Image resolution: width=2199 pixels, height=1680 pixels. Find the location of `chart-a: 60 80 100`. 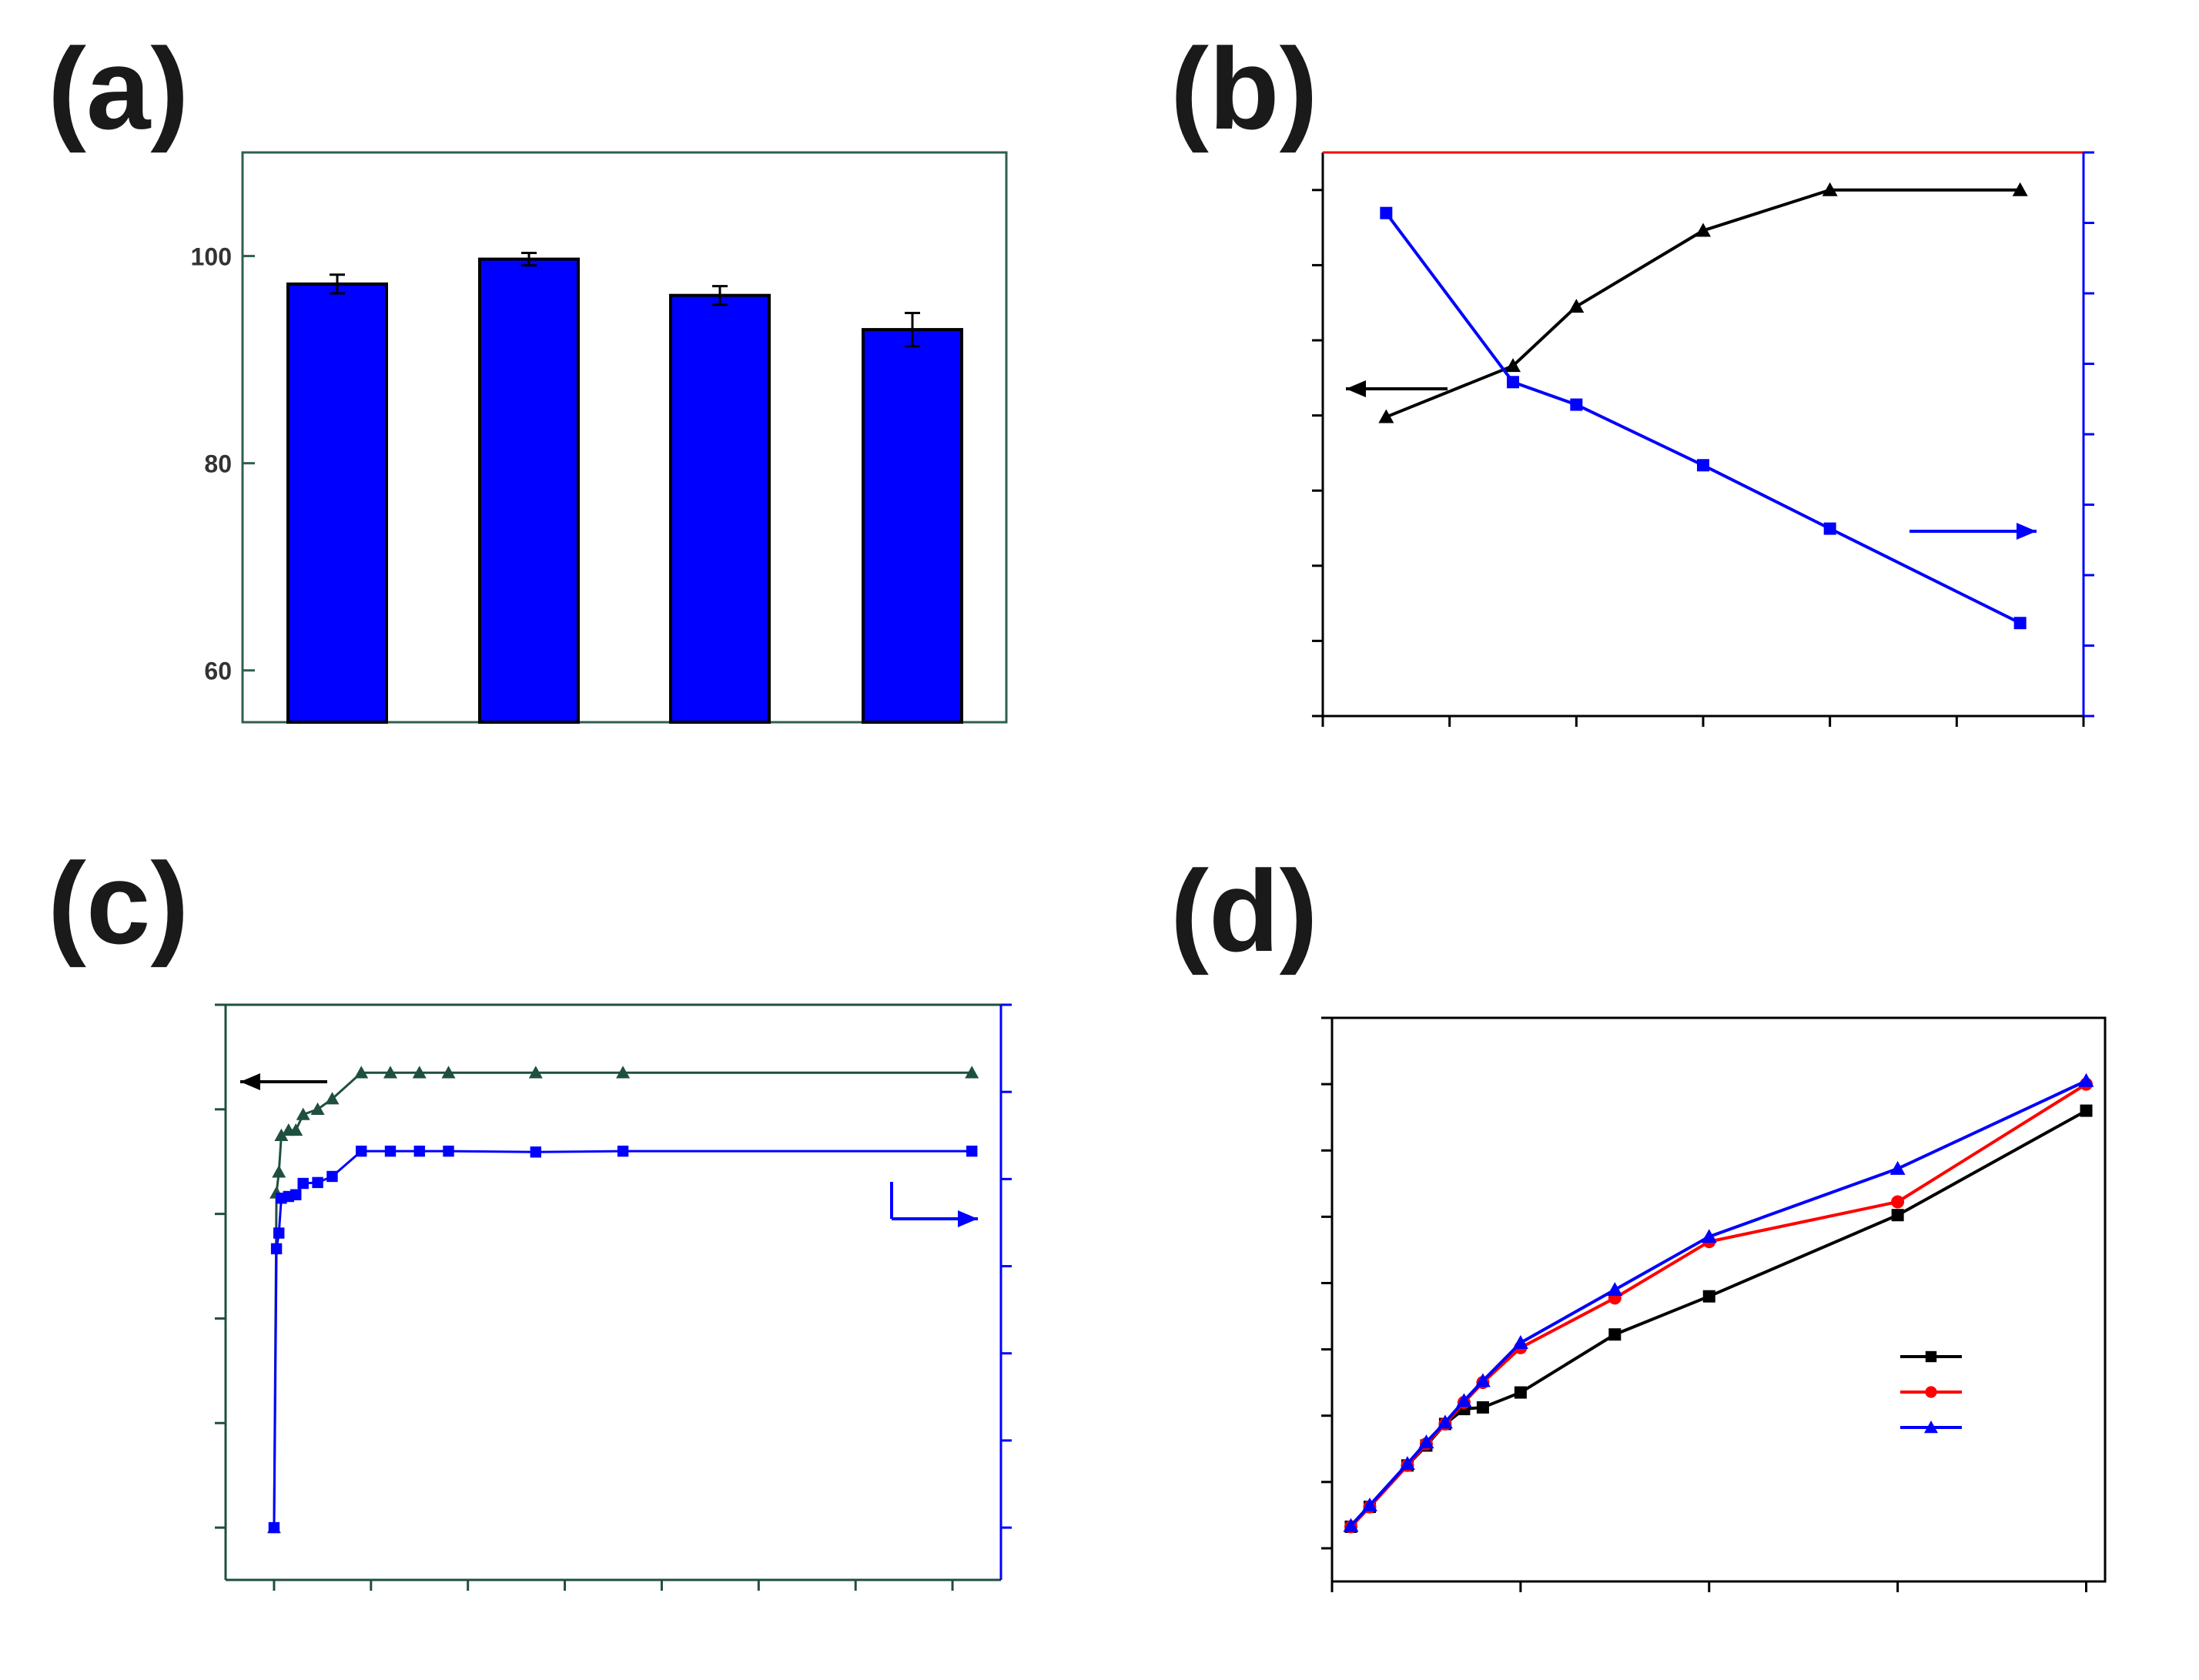

chart-a: 60 80 100 is located at coordinates (600, 438).